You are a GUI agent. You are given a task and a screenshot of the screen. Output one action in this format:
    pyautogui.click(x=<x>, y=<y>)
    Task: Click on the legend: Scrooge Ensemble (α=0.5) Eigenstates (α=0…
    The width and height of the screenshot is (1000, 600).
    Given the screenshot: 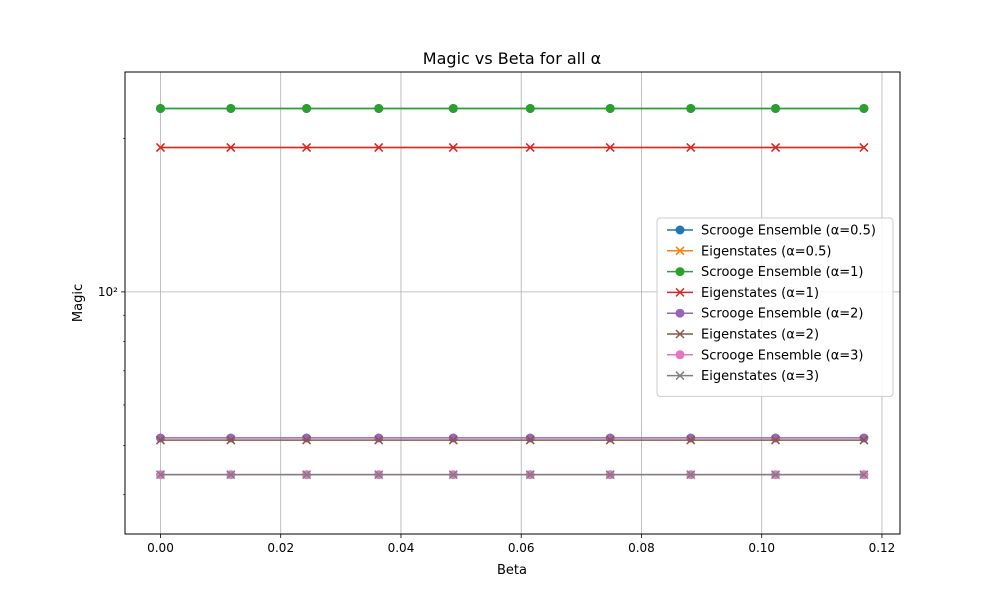 What is the action you would take?
    pyautogui.click(x=775, y=307)
    